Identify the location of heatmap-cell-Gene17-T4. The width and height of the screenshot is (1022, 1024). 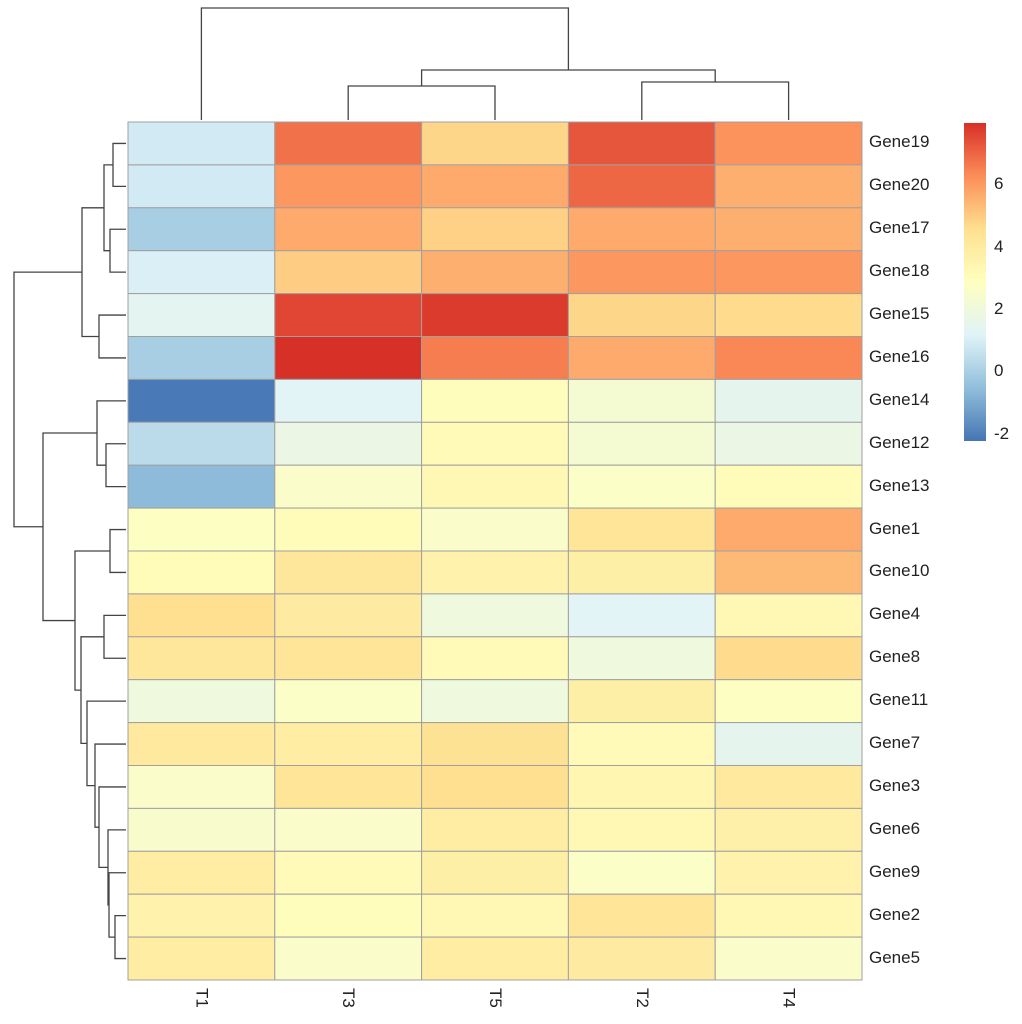
(788, 229).